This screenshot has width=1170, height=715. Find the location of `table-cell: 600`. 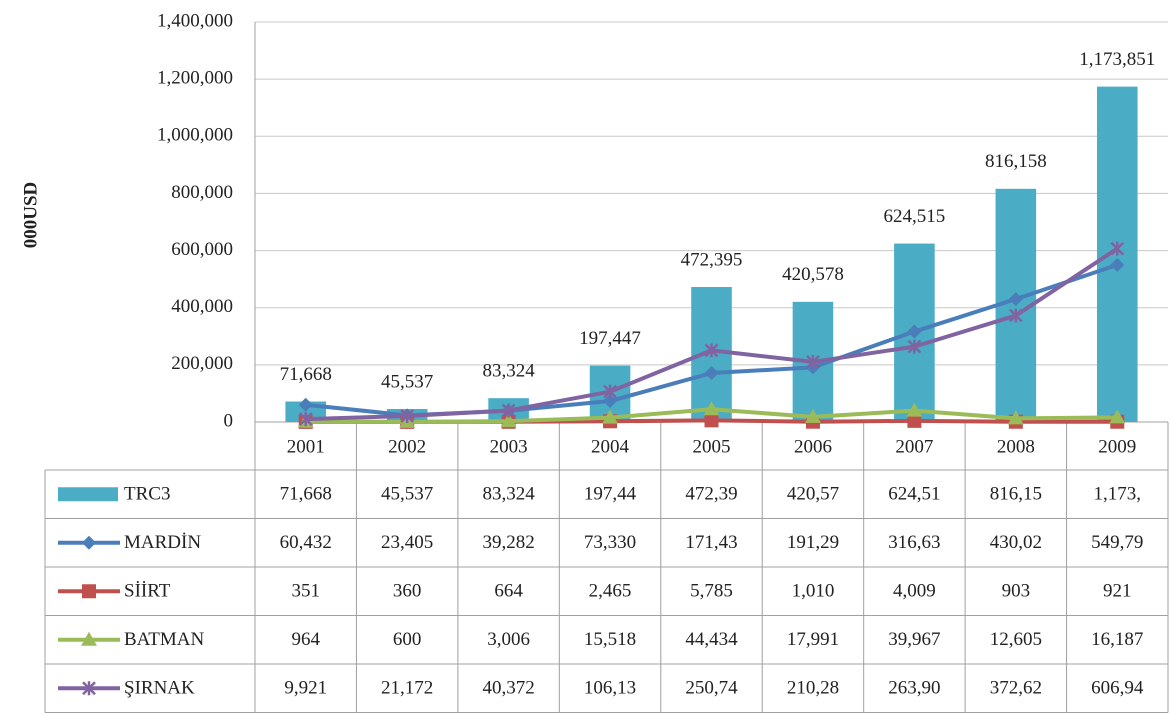

table-cell: 600 is located at coordinates (407, 639).